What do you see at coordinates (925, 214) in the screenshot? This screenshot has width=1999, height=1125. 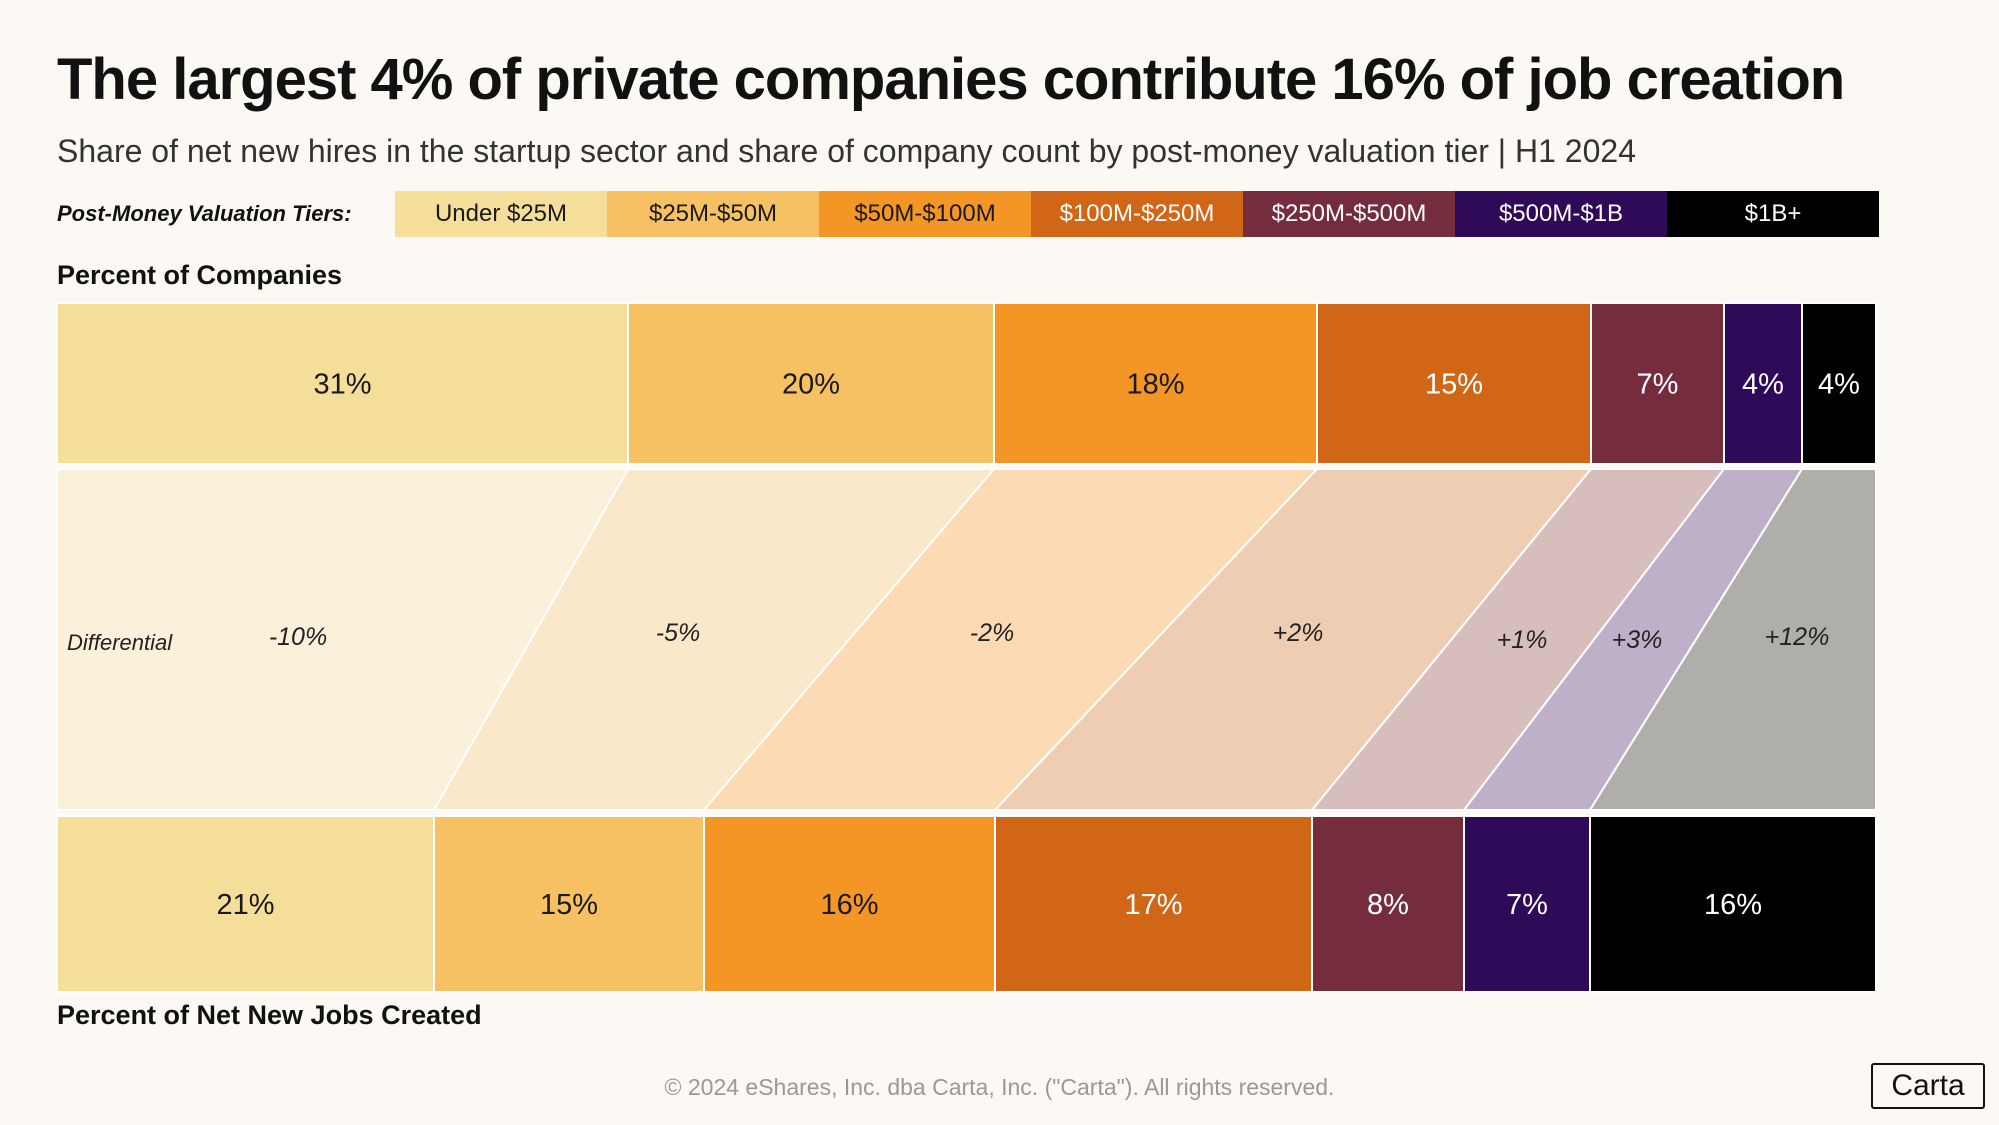 I see `legend-item-50m-100m: $50M-$100M` at bounding box center [925, 214].